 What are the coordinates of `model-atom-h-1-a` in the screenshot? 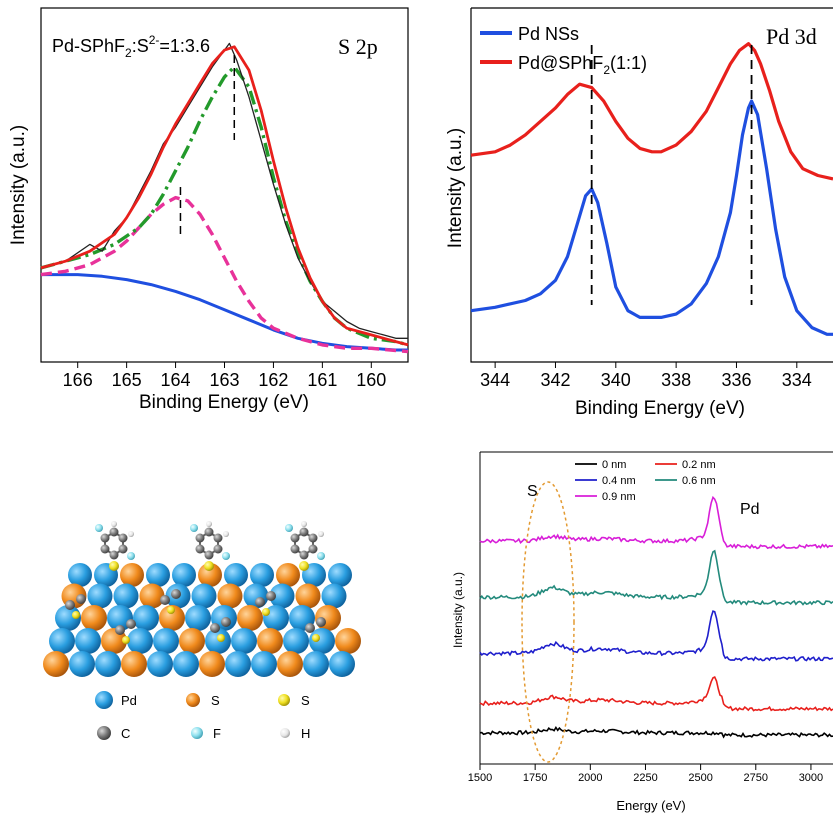 It's located at (209, 524).